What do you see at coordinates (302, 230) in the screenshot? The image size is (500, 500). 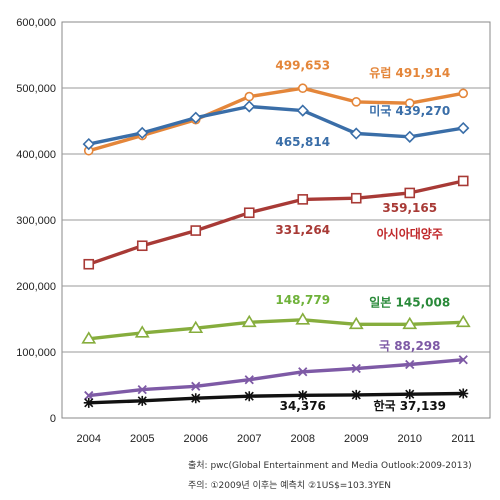 I see `data-label: 331,264` at bounding box center [302, 230].